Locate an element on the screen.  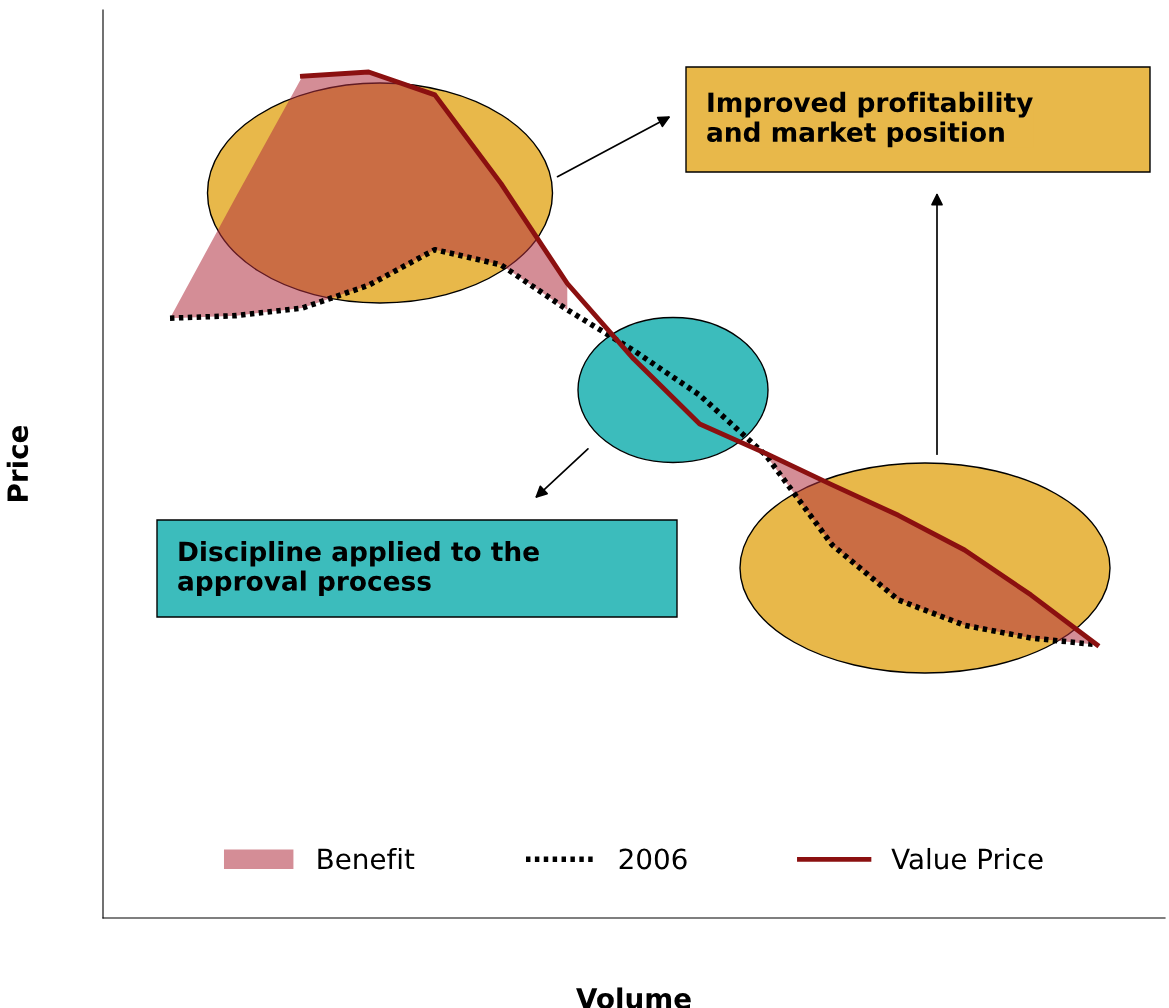
legend-label: Benefit is located at coordinates (366, 858).